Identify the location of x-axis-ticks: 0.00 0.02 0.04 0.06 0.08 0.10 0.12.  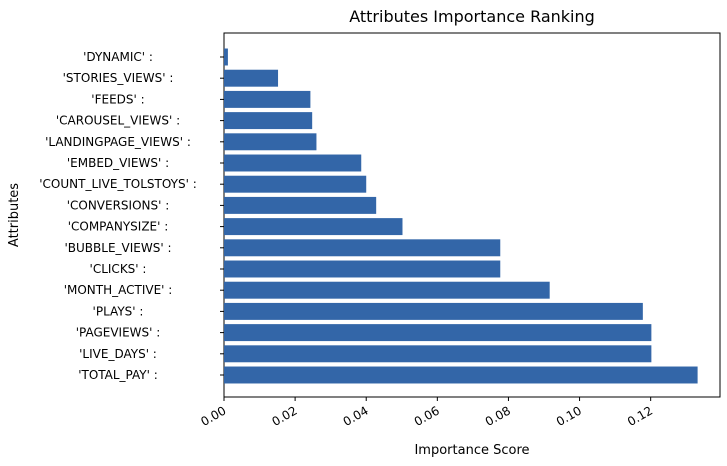
(426, 413).